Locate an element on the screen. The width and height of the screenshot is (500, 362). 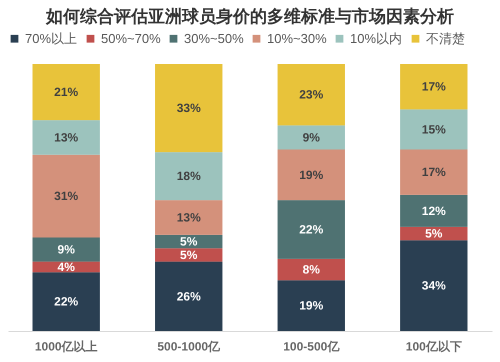
data-label: 8% is located at coordinates (311, 269).